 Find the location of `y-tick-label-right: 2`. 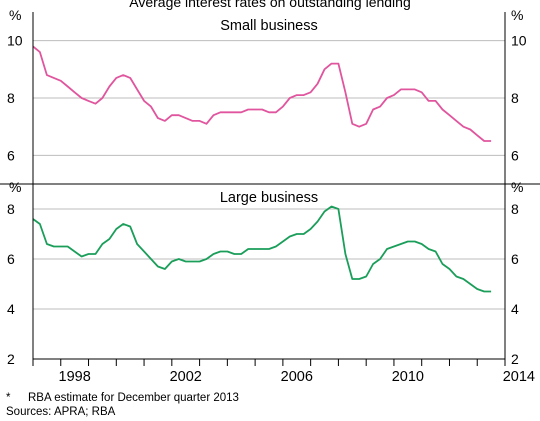

y-tick-label-right: 2 is located at coordinates (515, 359).